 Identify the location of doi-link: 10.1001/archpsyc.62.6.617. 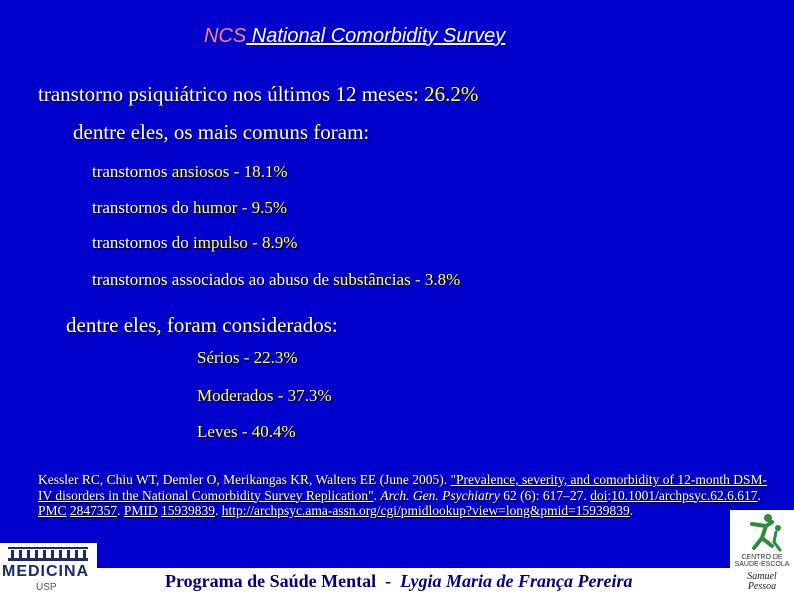
(684, 495).